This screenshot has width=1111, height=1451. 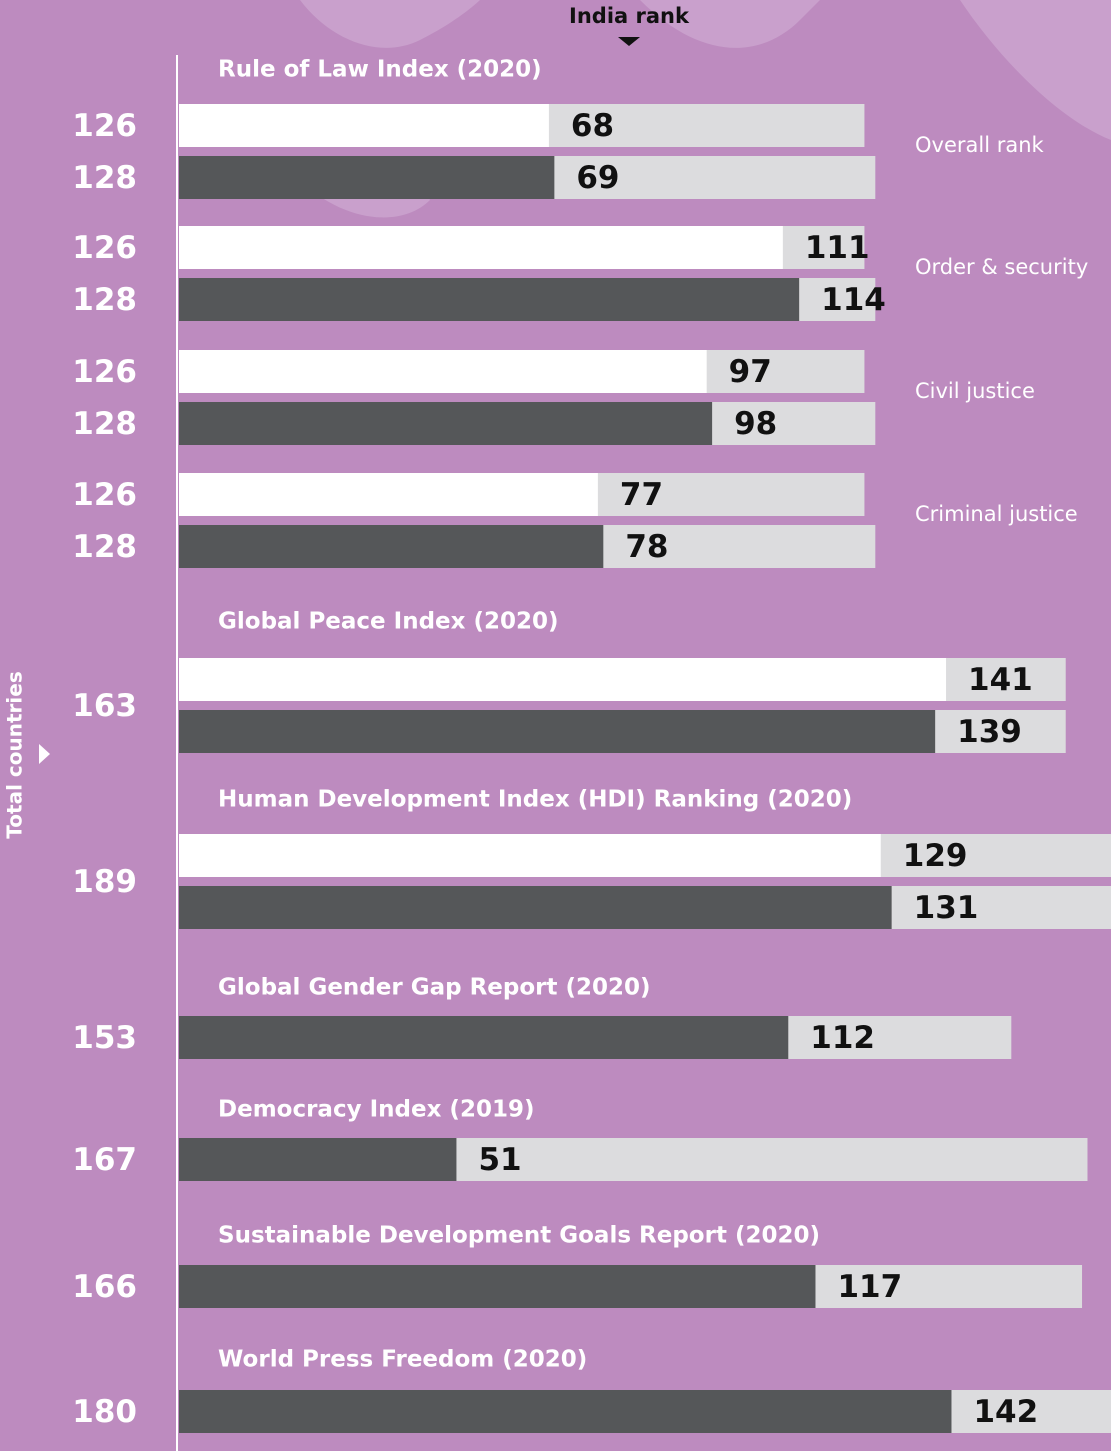 I want to click on rank-label: 77, so click(x=641, y=495).